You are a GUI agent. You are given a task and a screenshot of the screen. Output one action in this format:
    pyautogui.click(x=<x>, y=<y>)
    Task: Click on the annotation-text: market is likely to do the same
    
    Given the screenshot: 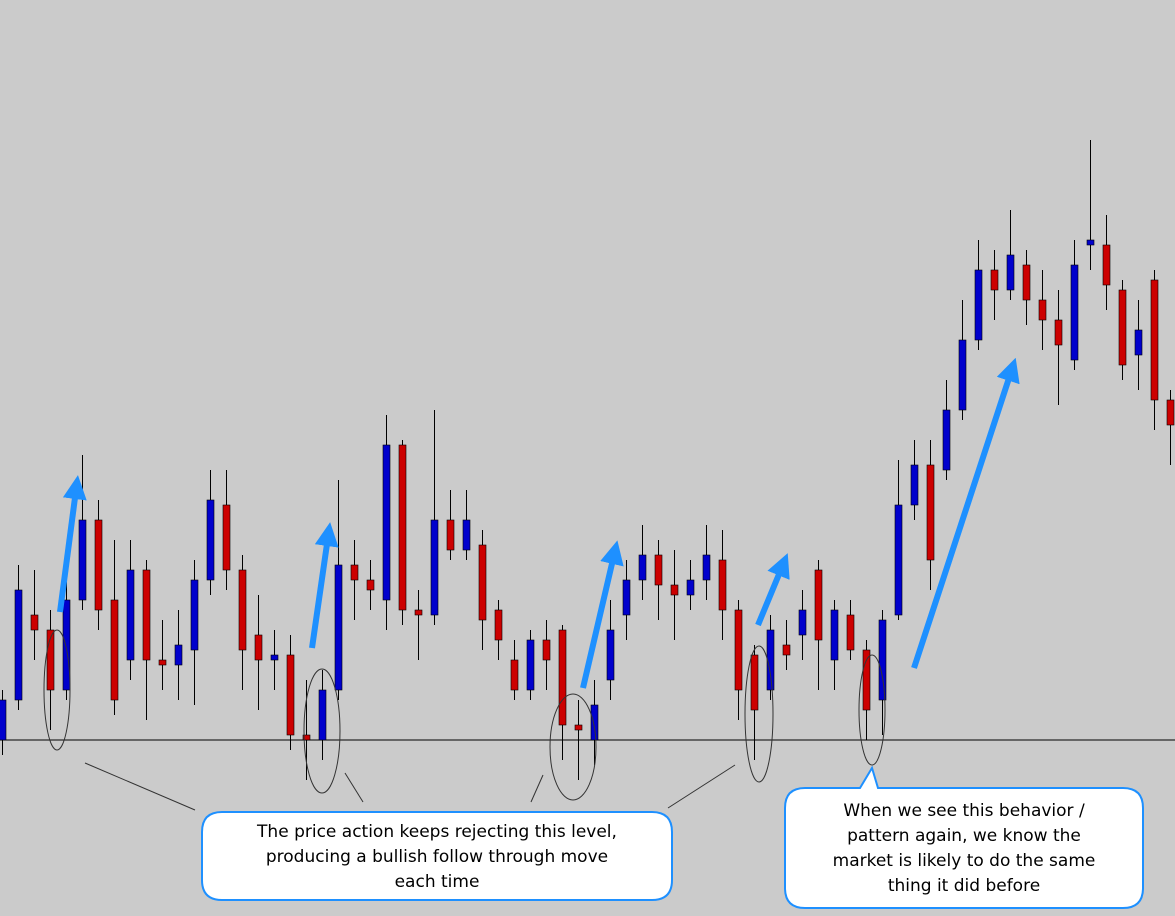 What is the action you would take?
    pyautogui.click(x=964, y=861)
    